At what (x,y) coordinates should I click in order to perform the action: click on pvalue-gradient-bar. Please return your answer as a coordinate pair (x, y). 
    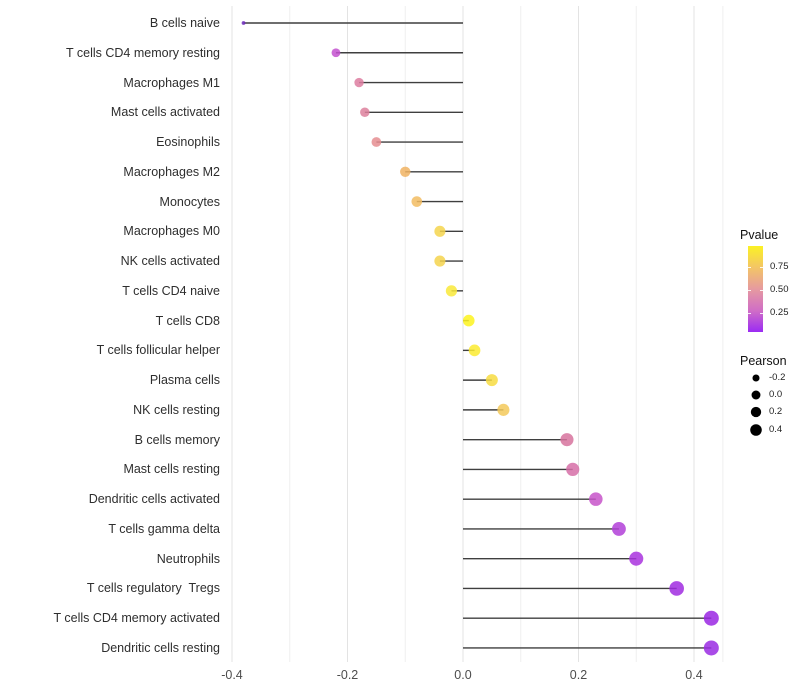
    Looking at the image, I should click on (755, 289).